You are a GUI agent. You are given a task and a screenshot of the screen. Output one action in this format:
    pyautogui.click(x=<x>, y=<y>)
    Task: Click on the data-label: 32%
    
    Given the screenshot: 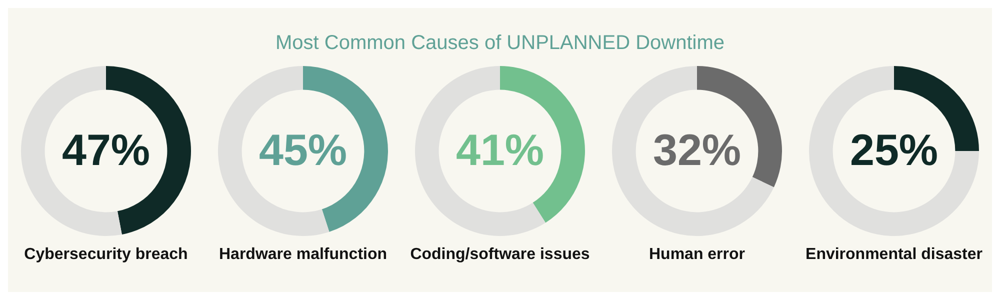 What is the action you would take?
    pyautogui.click(x=697, y=151)
    